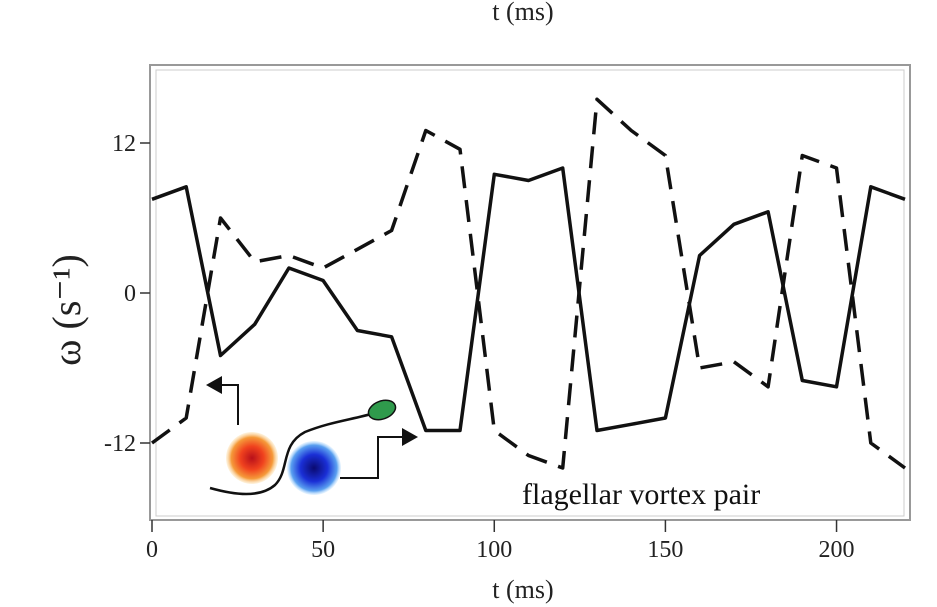 Image resolution: width=937 pixels, height=607 pixels. I want to click on flagellum, so click(292, 453).